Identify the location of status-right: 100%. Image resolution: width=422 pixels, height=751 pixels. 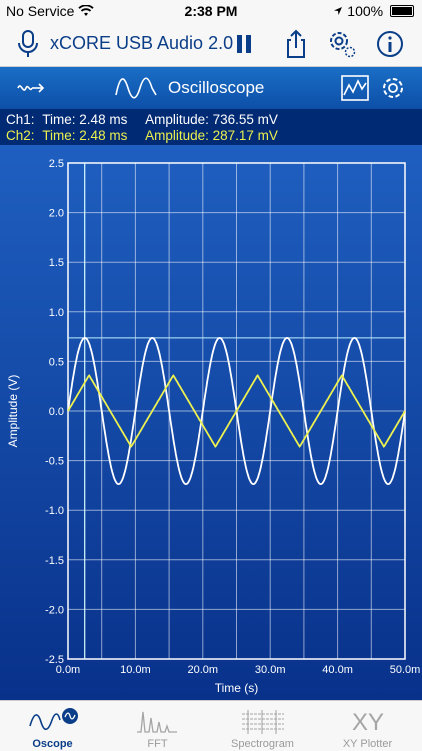
(373, 11).